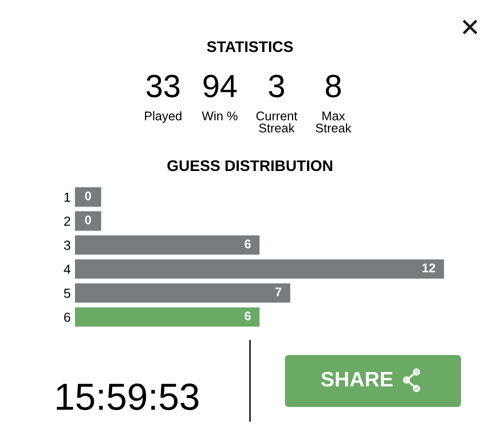 The image size is (496, 443). What do you see at coordinates (127, 397) in the screenshot?
I see `text: 15:59:53` at bounding box center [127, 397].